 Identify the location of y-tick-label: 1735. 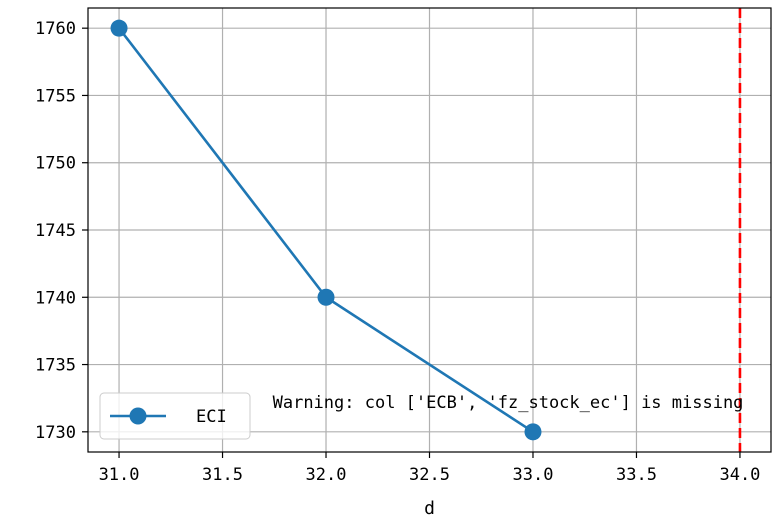
(55, 366).